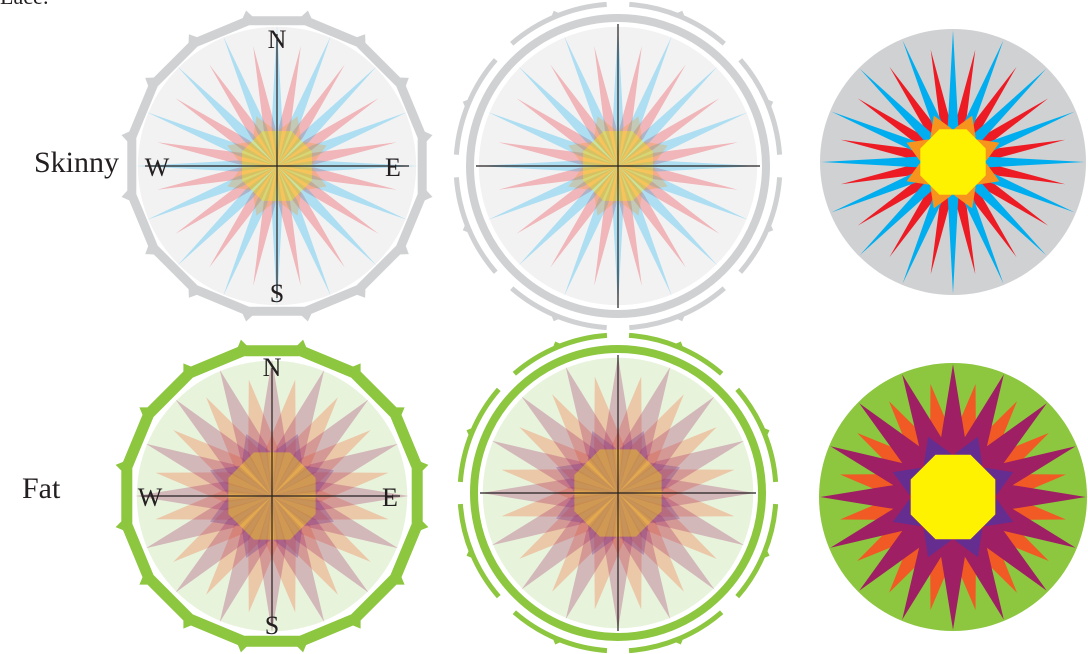  I want to click on fat-compass-broken-ring, so click(618, 493).